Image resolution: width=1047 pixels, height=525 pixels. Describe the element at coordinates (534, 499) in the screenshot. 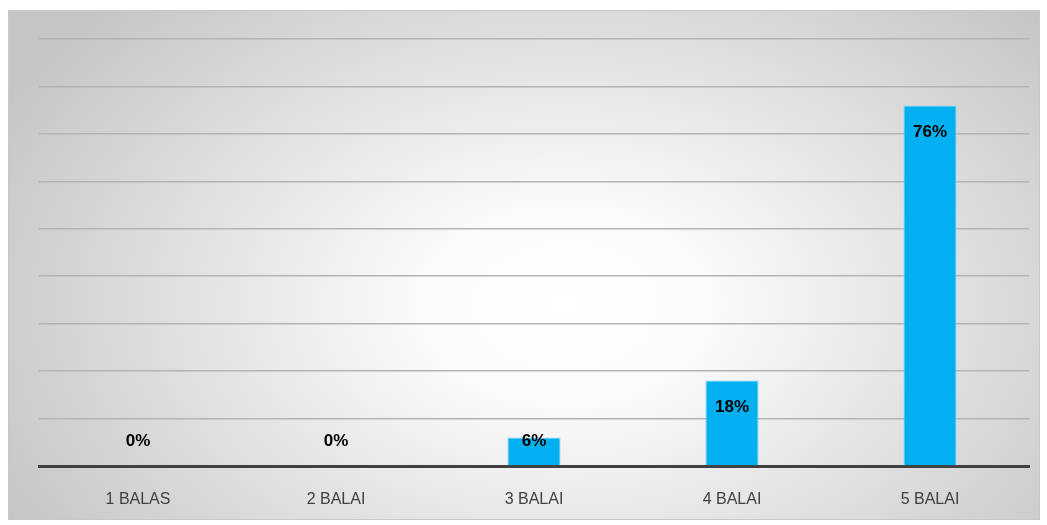

I see `x-tick-label: 3 BALAI` at that location.